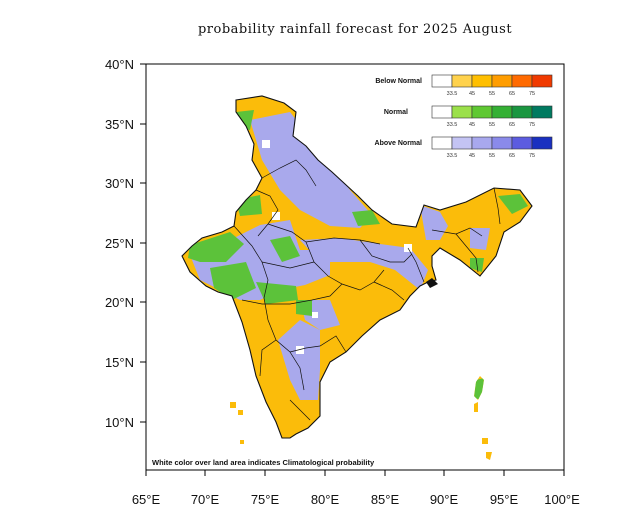 This screenshot has height=519, width=640. What do you see at coordinates (399, 143) in the screenshot?
I see `legend-title-above-normal: Above Normal` at bounding box center [399, 143].